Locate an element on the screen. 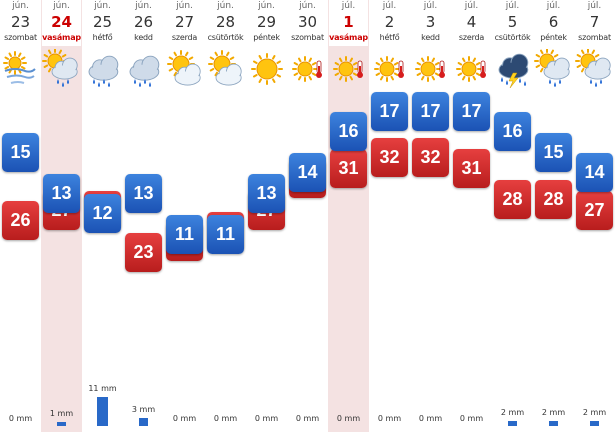 The height and width of the screenshot is (432, 615). min-temp-badge: 12 is located at coordinates (102, 213).